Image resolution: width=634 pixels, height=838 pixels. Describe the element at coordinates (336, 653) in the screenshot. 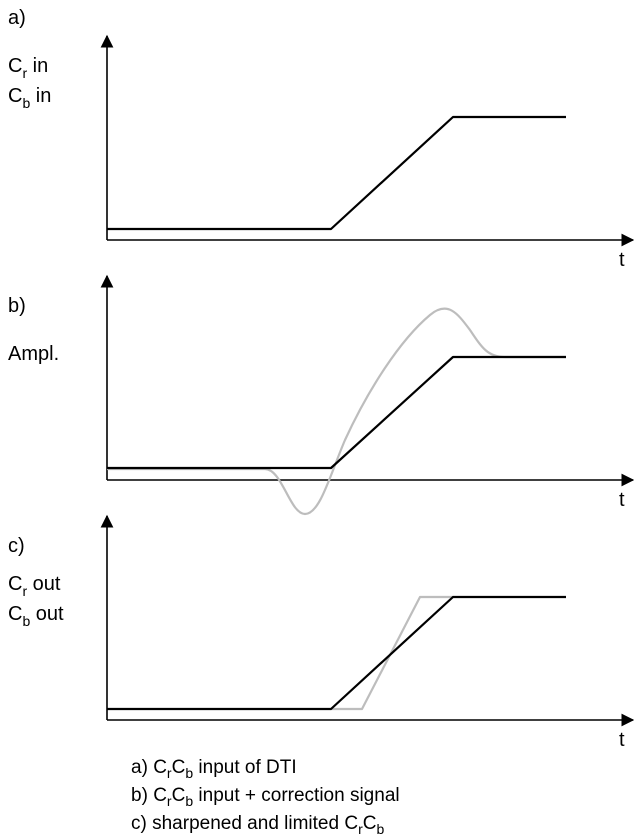

I see `panel-c-input-signal` at that location.